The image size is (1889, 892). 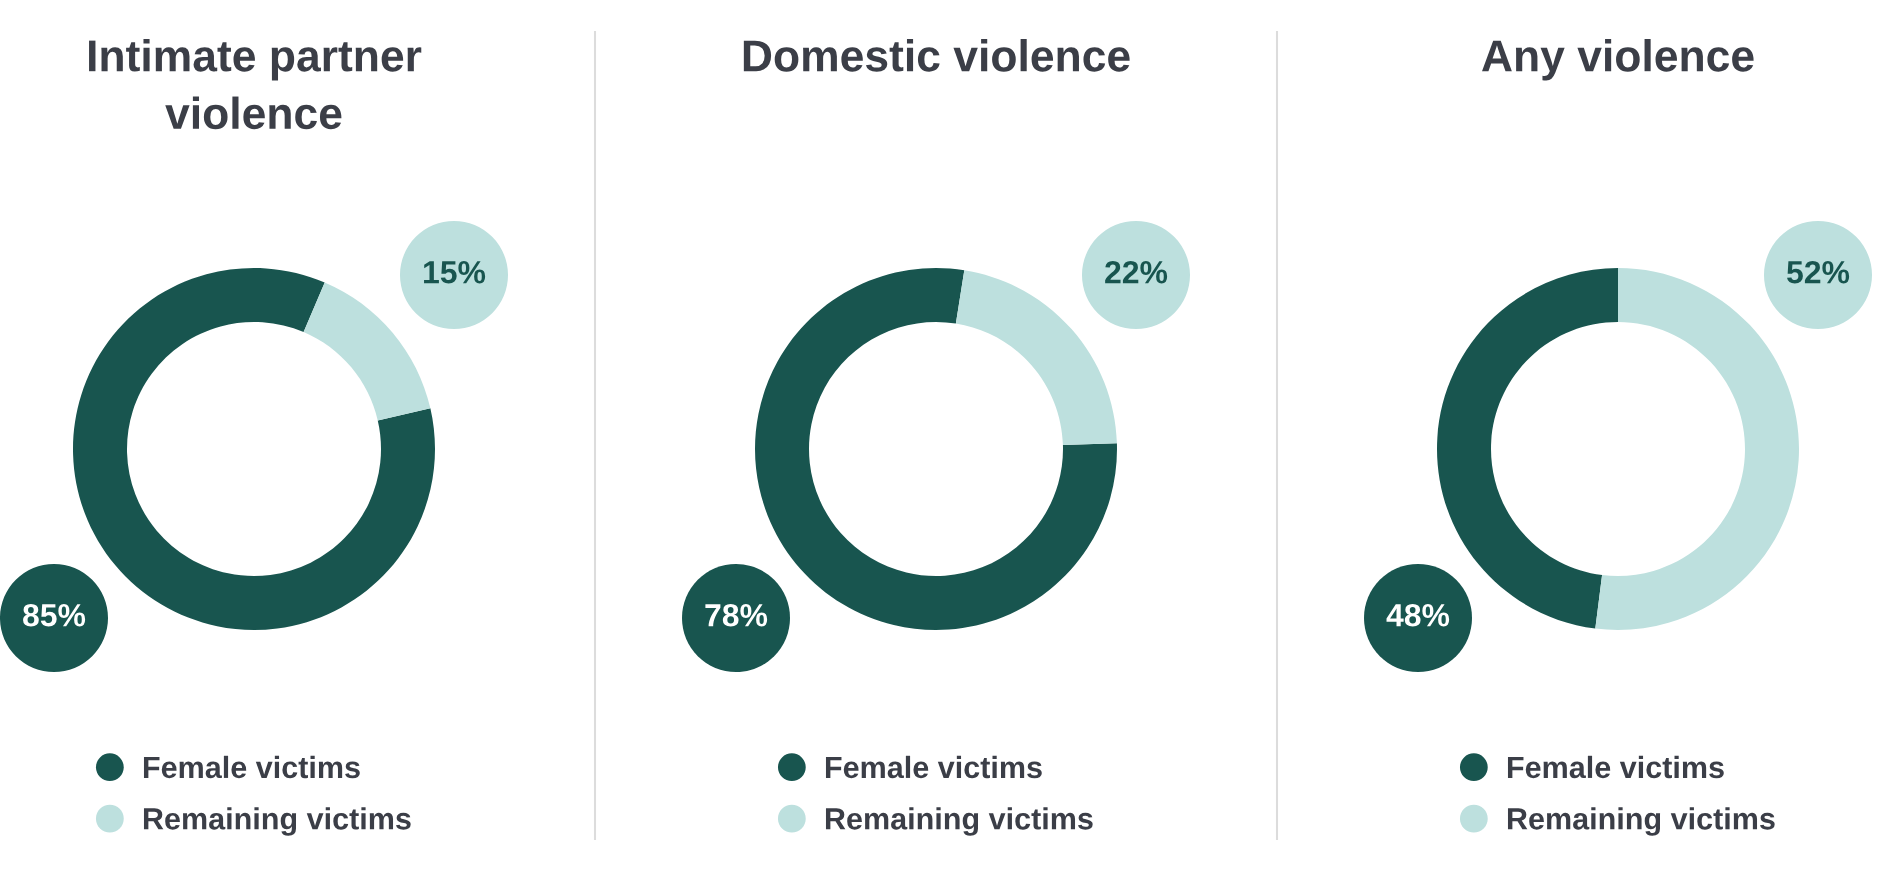 What do you see at coordinates (367, 351) in the screenshot?
I see `donut-slice` at bounding box center [367, 351].